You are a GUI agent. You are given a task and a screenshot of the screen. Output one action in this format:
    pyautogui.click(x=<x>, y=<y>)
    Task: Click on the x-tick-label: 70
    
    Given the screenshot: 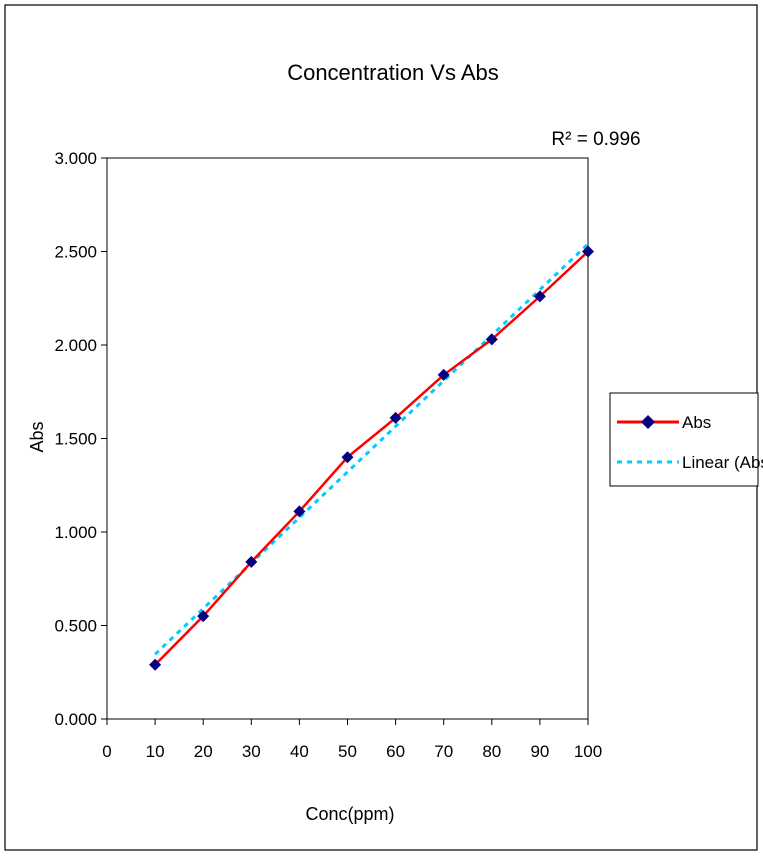 What is the action you would take?
    pyautogui.click(x=443, y=751)
    